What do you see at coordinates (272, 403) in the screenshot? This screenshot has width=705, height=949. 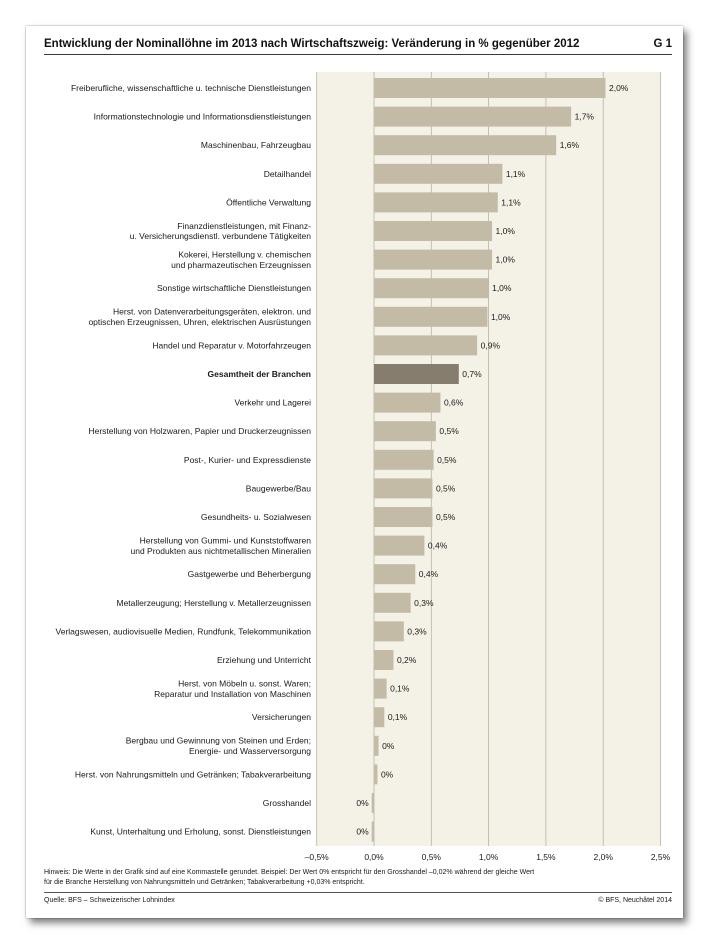 I see `category-label-line: Verkehr und Lagerei` at bounding box center [272, 403].